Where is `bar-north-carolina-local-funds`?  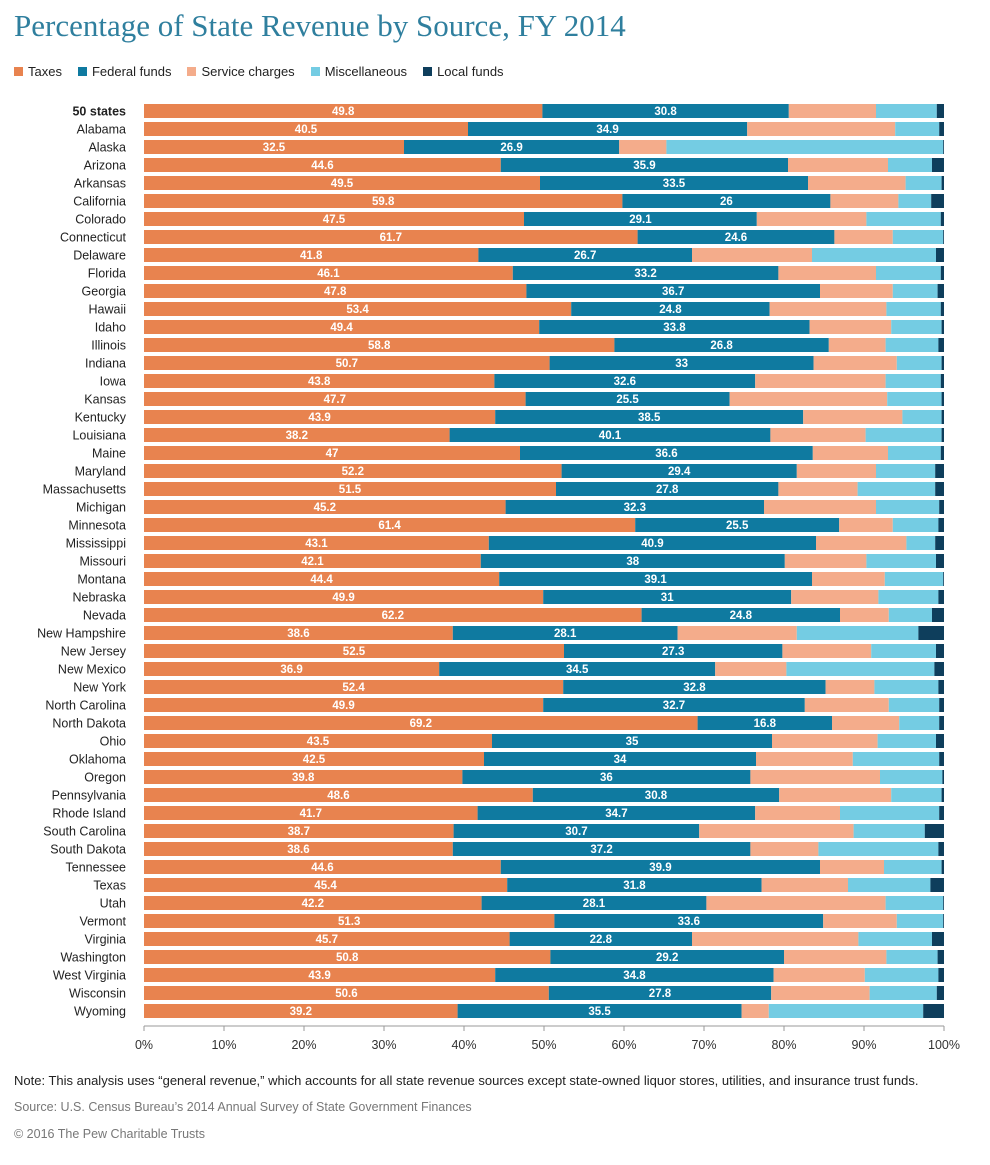
bar-north-carolina-local-funds is located at coordinates (941, 705).